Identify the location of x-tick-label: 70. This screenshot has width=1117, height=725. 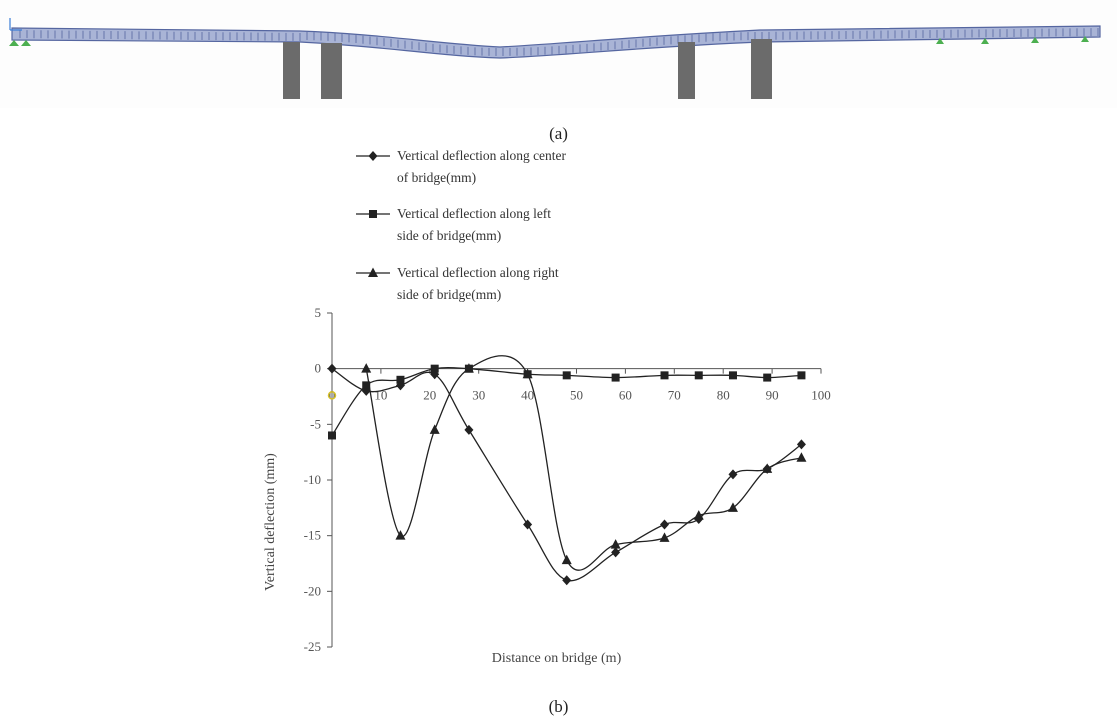
(674, 395).